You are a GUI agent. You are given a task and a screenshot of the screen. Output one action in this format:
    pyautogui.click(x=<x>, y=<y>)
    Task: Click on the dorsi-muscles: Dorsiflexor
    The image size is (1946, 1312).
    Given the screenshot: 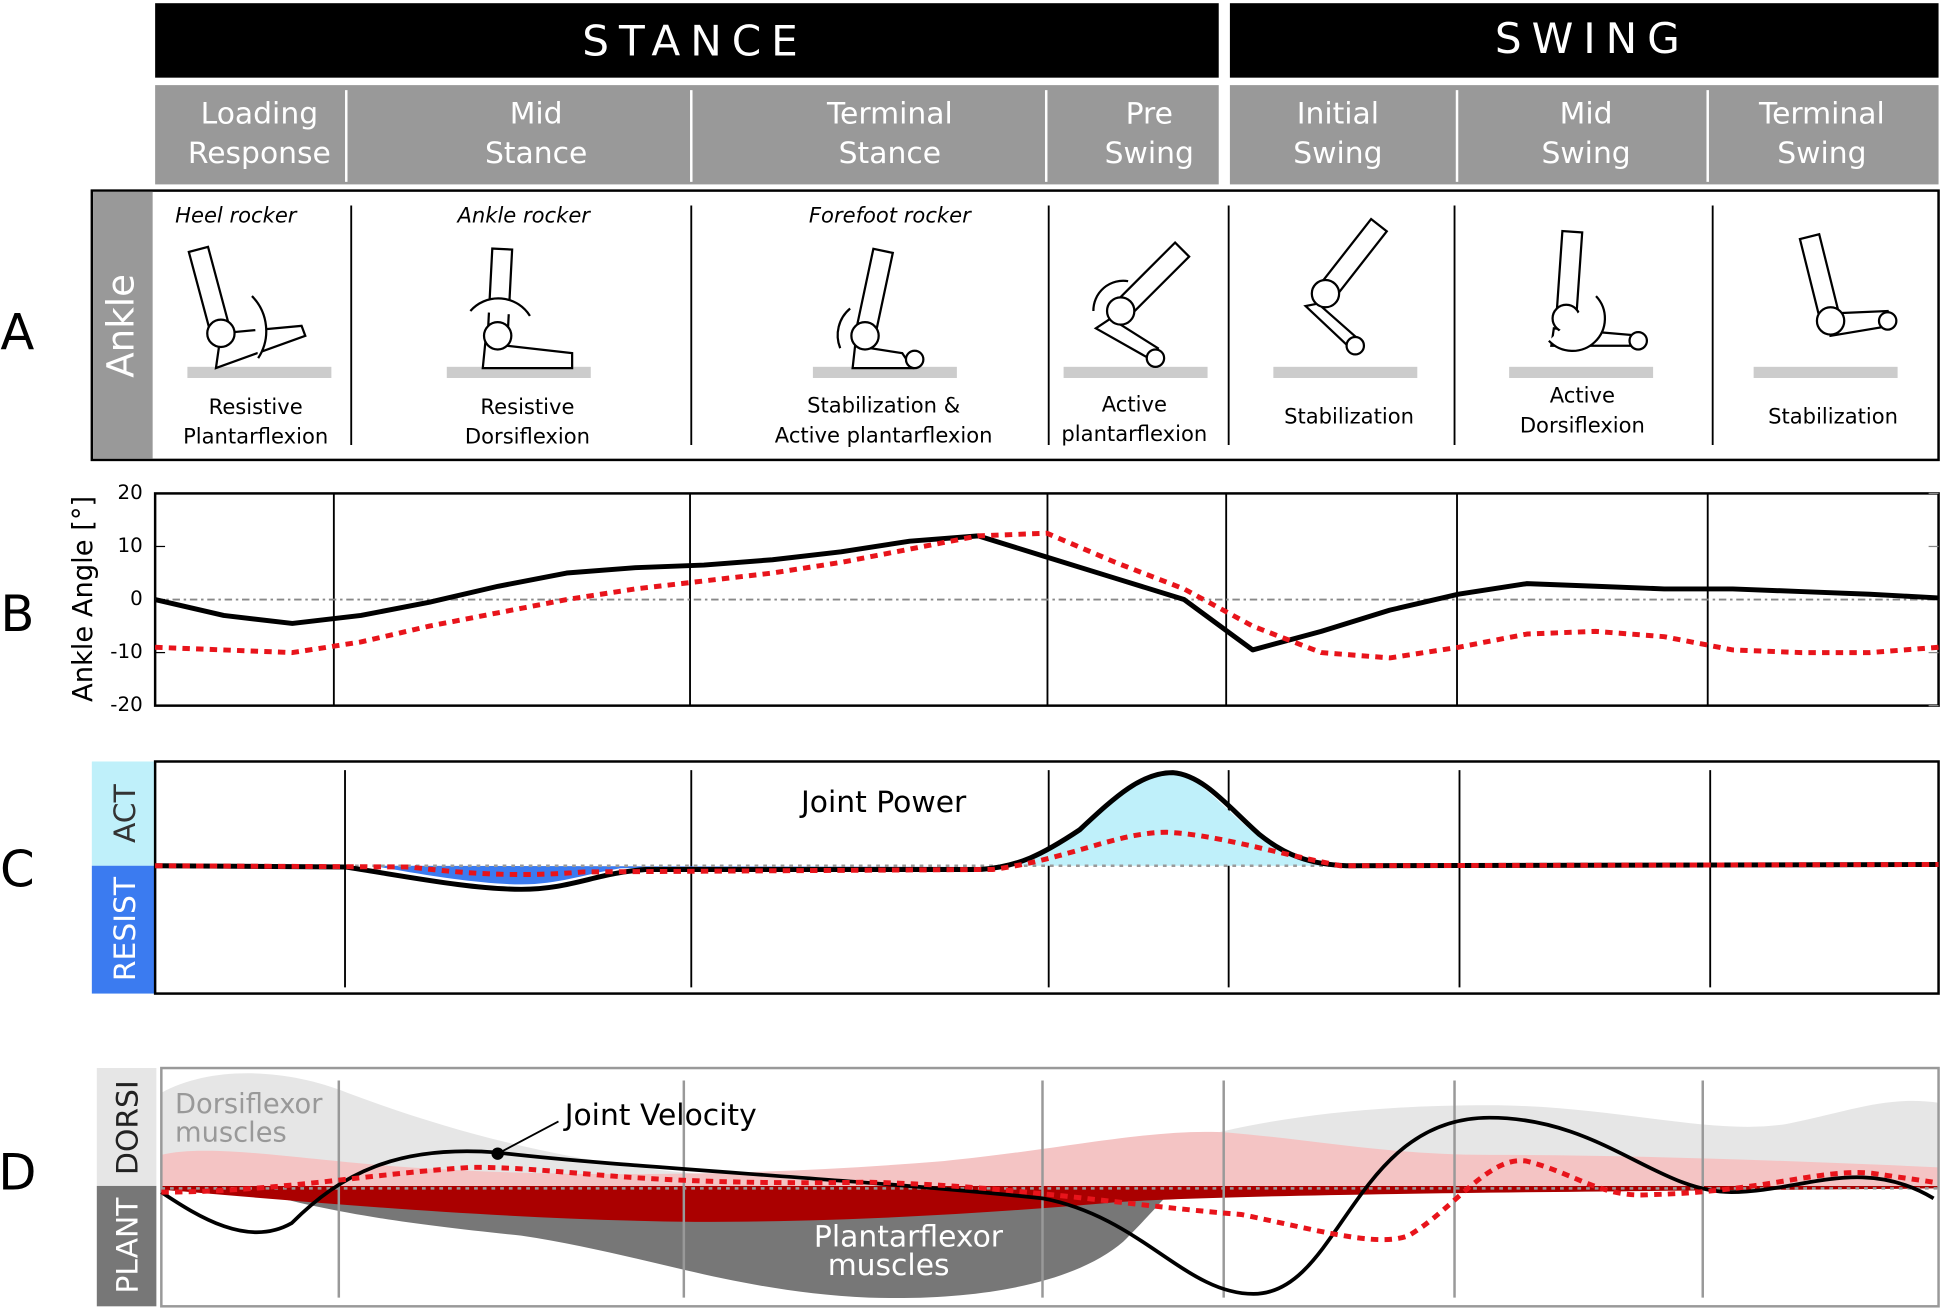 What is the action you would take?
    pyautogui.click(x=249, y=1104)
    